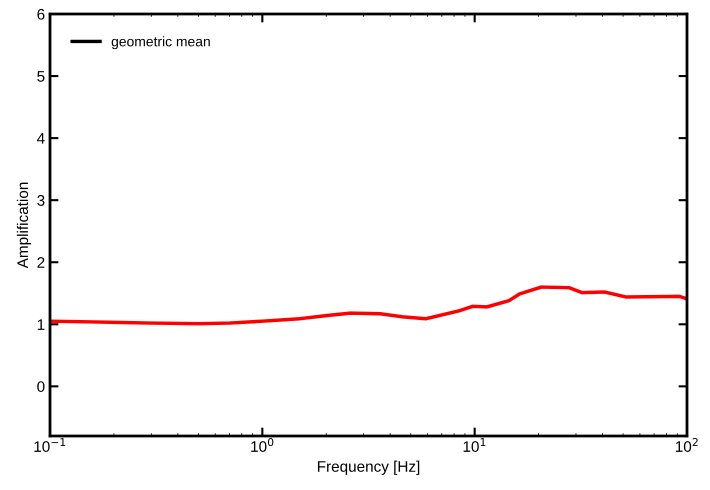 The image size is (710, 490). I want to click on x-axis-title: Frequency [Hz], so click(369, 467).